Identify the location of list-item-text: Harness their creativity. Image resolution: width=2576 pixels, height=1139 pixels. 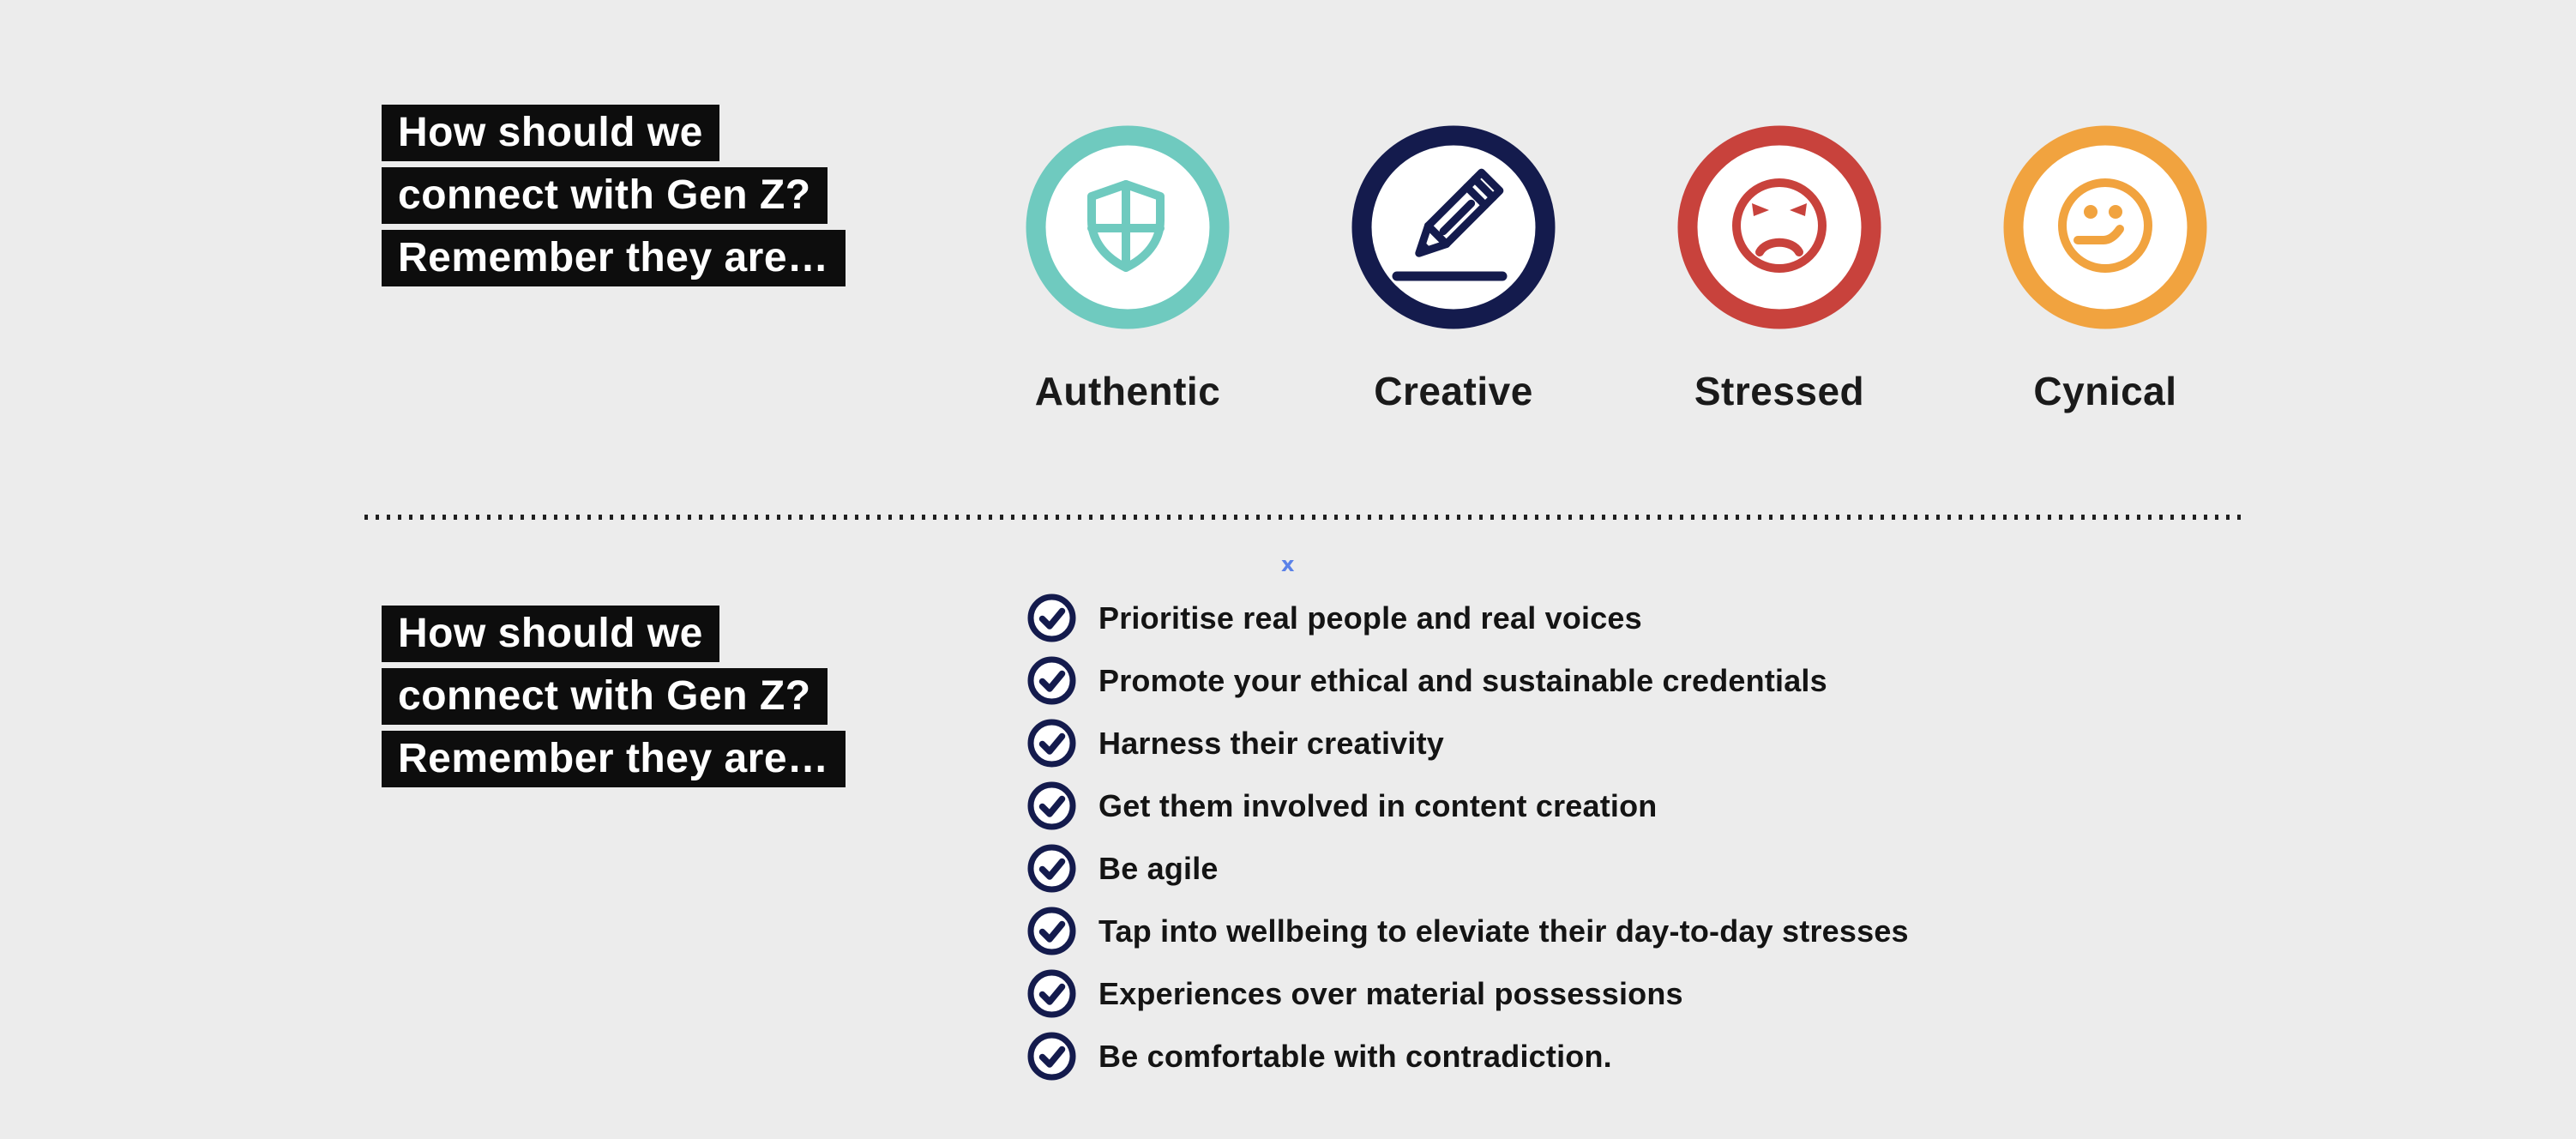
(1271, 743).